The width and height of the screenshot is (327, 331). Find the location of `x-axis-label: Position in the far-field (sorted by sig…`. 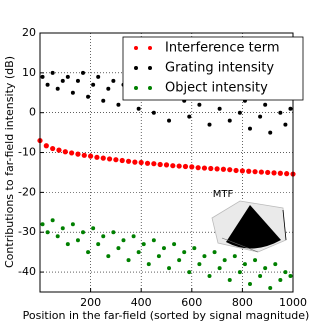

x-axis-label: Position in the far-field (sorted by sig… is located at coordinates (166, 315).